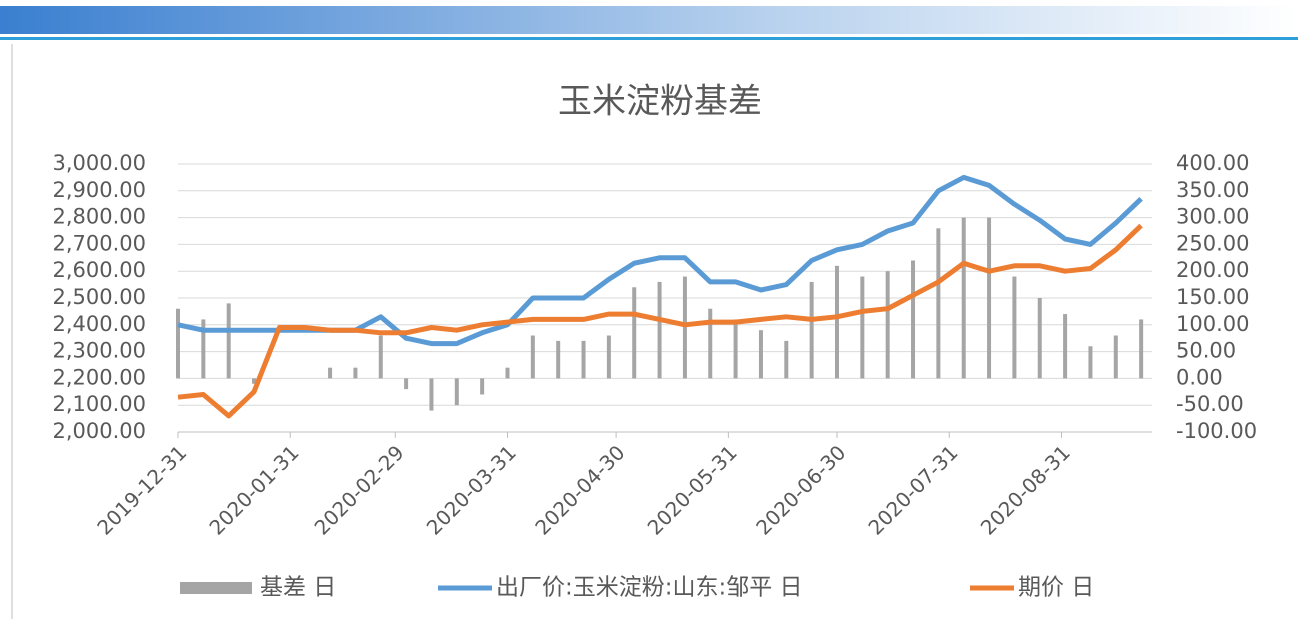 Image resolution: width=1298 pixels, height=623 pixels. Describe the element at coordinates (1212, 243) in the screenshot. I see `y2-tick-label: 250.00` at that location.